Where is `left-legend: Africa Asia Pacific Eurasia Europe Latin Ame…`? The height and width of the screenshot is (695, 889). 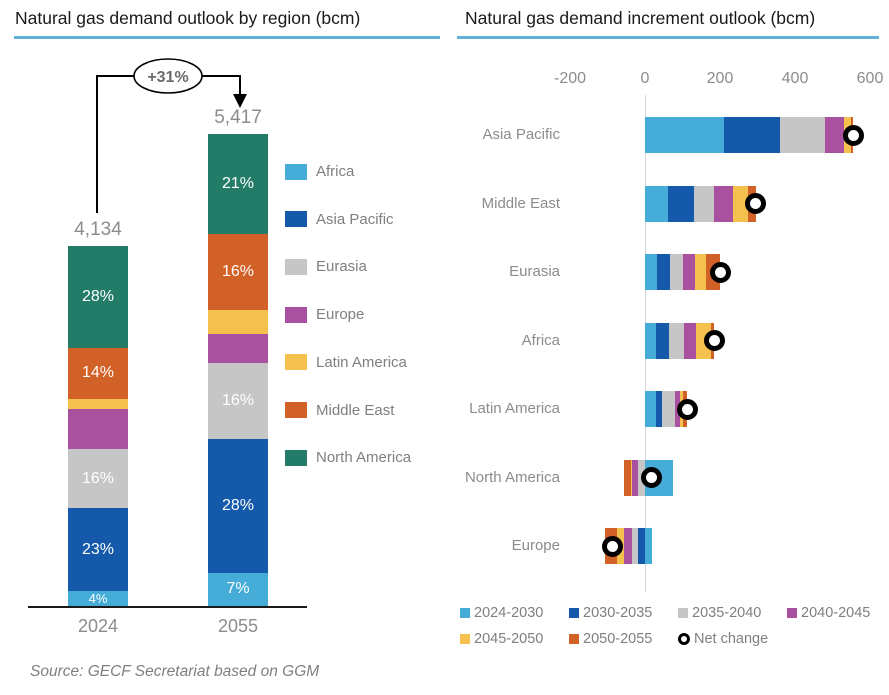
left-legend: Africa Asia Pacific Eurasia Europe Latin Ame… is located at coordinates (365, 323).